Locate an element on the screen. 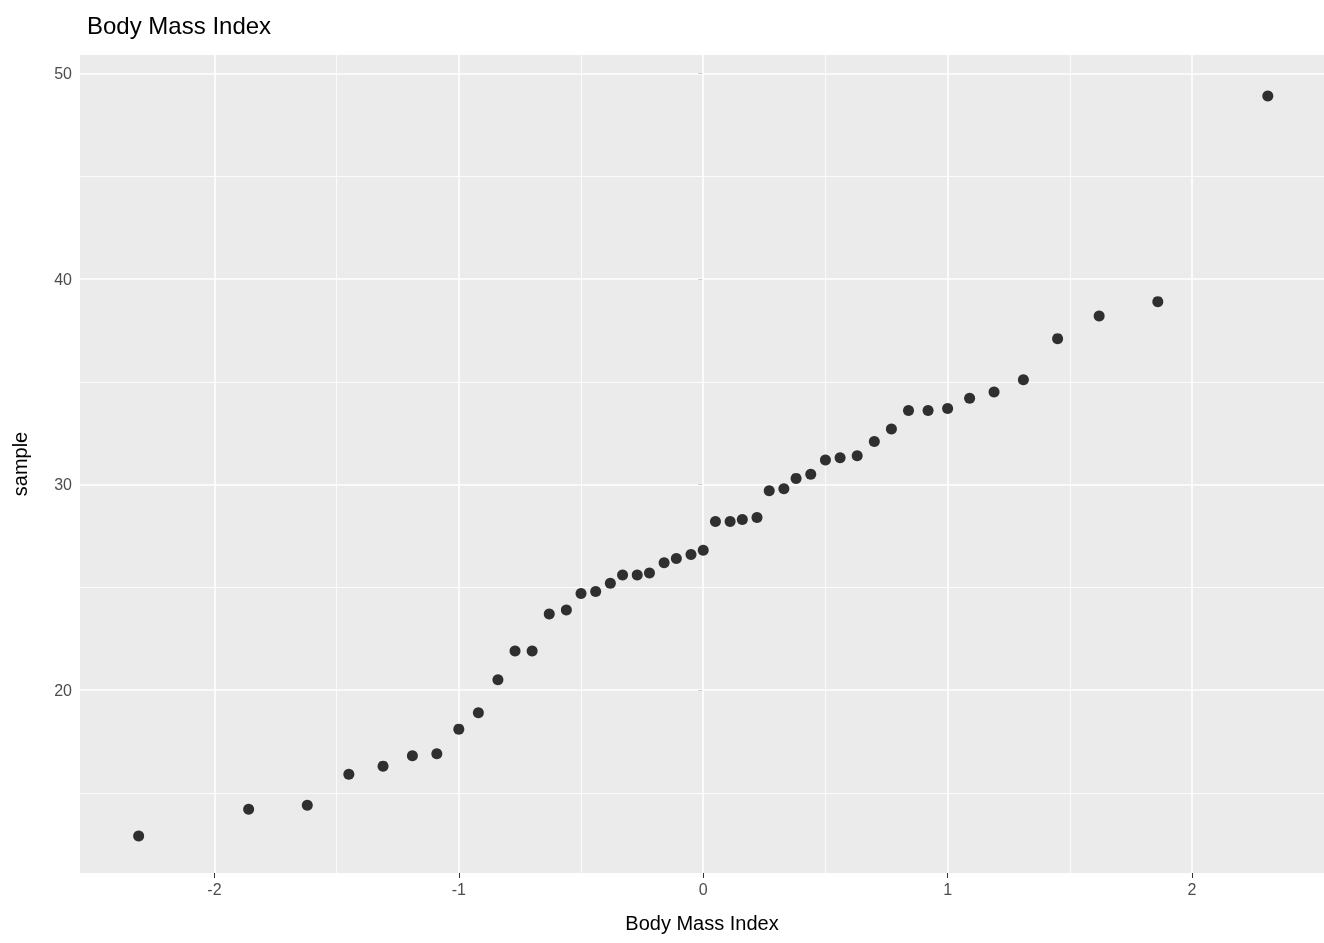 The image size is (1324, 943). y-tick-label: 20 is located at coordinates (63, 690).